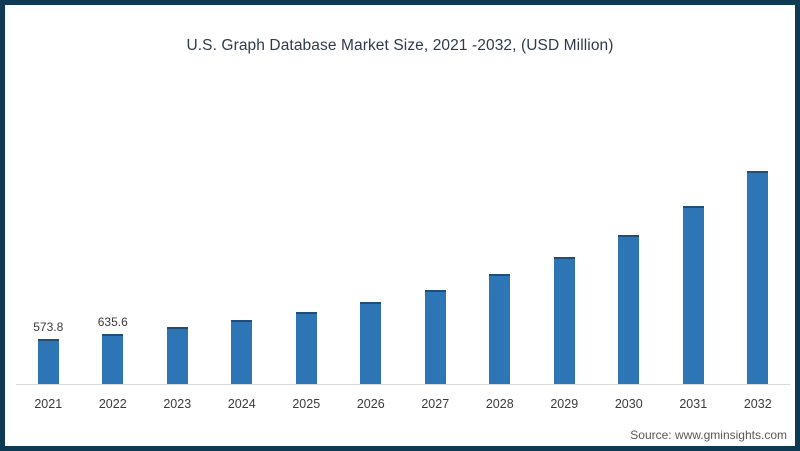  Describe the element at coordinates (499, 404) in the screenshot. I see `x-axis-label: 2028` at that location.